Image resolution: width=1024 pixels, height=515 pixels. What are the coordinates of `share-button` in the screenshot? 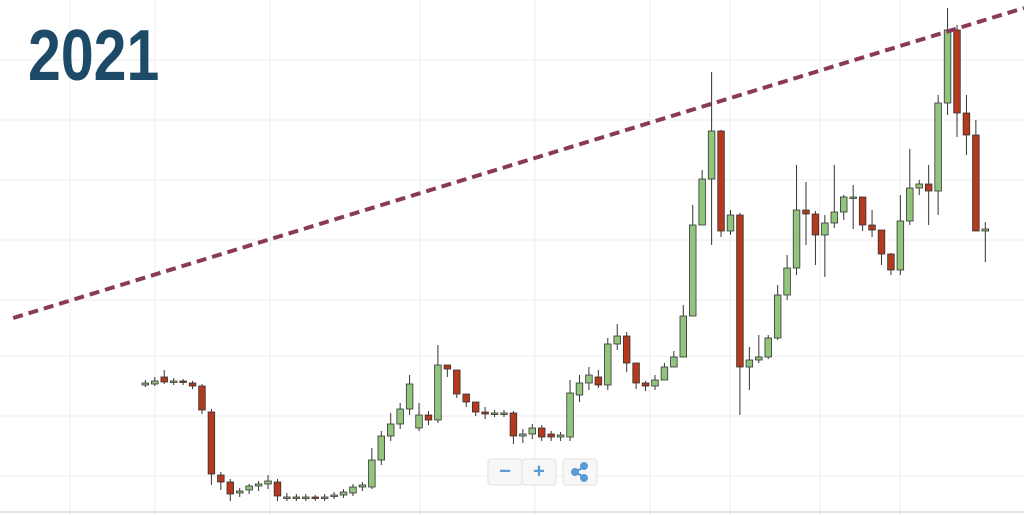 It's located at (580, 472).